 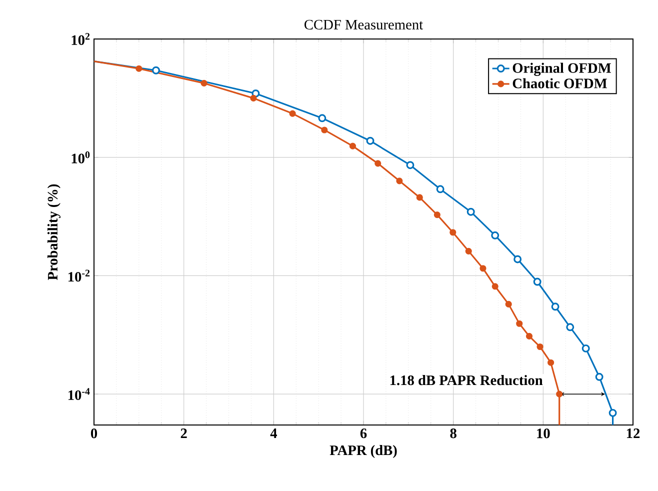 What do you see at coordinates (81, 157) in the screenshot?
I see `y-tick-label: 10$^{0}$` at bounding box center [81, 157].